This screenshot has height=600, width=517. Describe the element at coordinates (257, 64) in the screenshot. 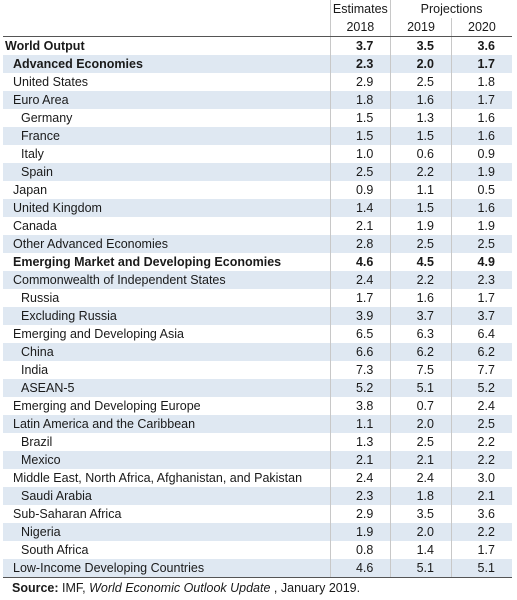

I see `table-row: Advanced Economies 2.3 2.0 1.7` at that location.